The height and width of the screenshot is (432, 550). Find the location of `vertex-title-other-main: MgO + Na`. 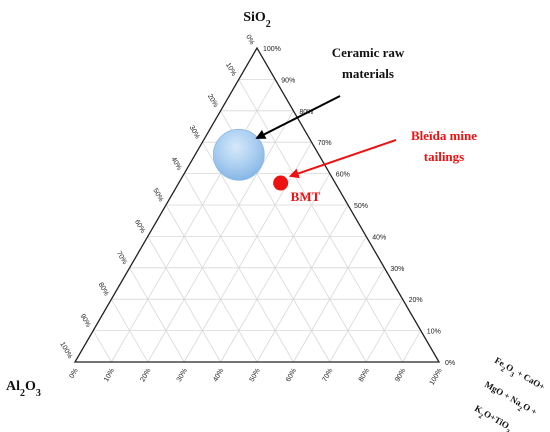

vertex-title-other-main: MgO + Na is located at coordinates (503, 393).